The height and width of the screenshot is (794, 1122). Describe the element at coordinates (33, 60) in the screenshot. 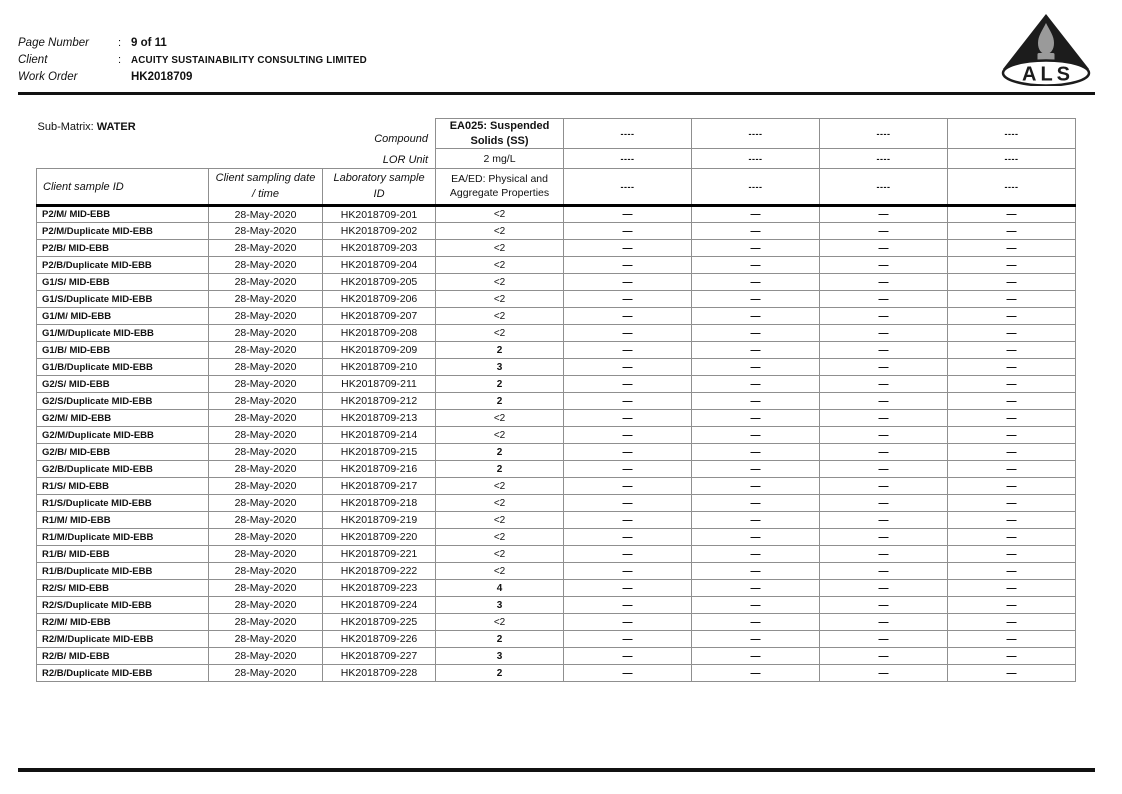

I see `client-label: Client` at that location.